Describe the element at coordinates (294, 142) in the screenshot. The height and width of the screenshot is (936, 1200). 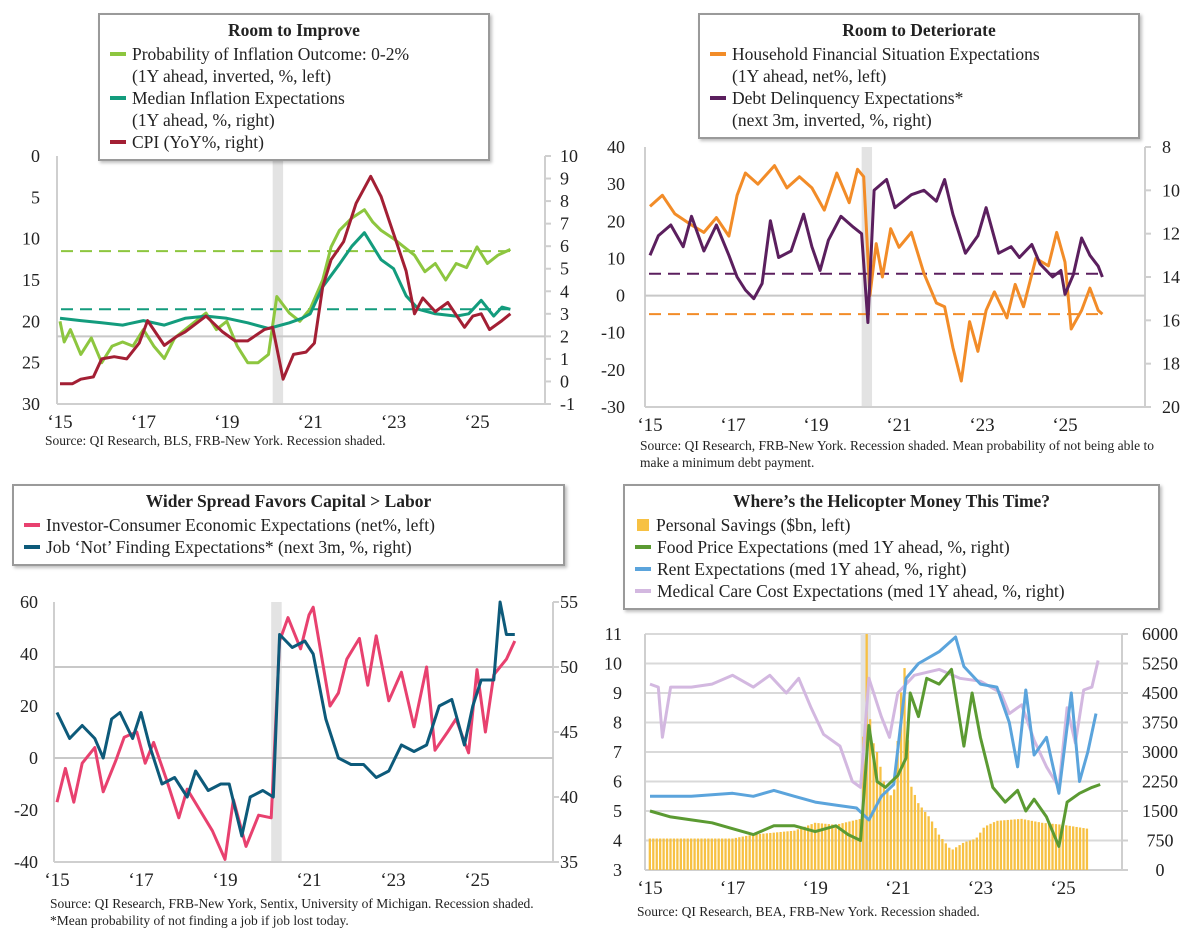
I see `legend-item: CPI (YoY%, right)` at that location.